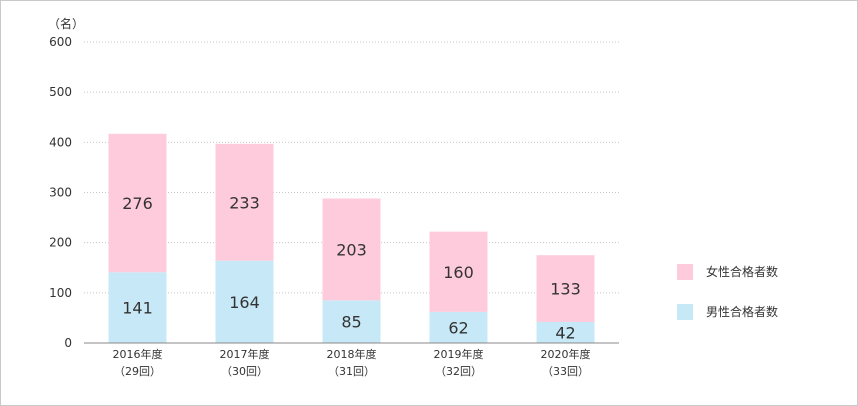  Describe the element at coordinates (245, 354) in the screenshot. I see `x-tick-label: 2017年度` at that location.